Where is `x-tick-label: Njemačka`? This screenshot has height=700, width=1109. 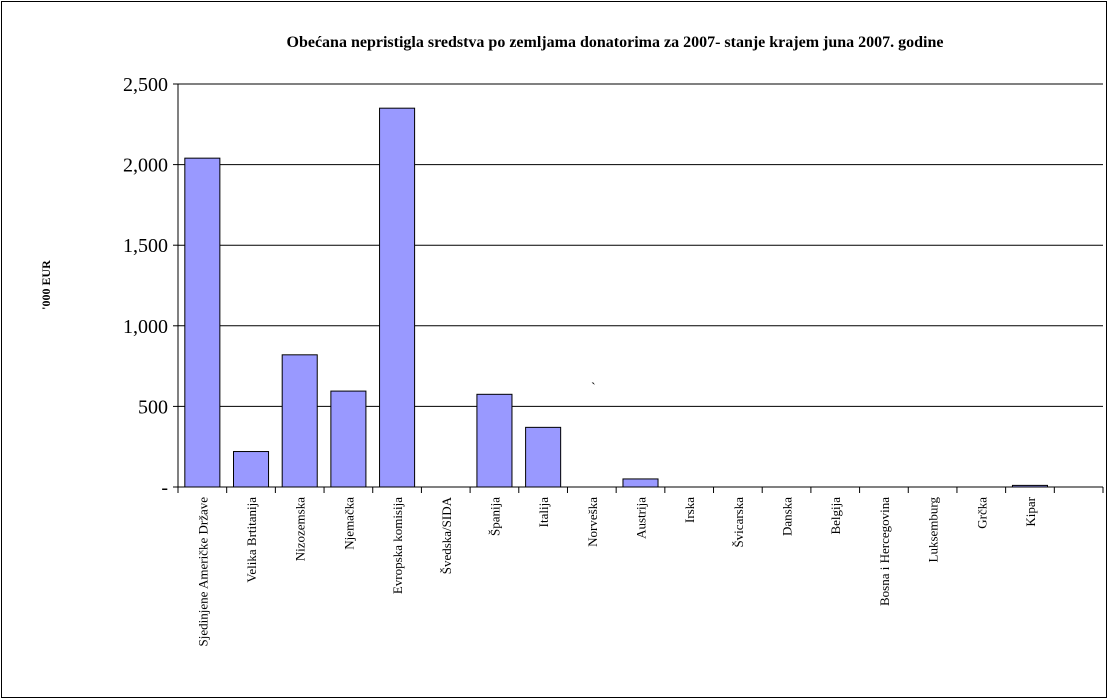 x-tick-label: Njemačka is located at coordinates (348, 523).